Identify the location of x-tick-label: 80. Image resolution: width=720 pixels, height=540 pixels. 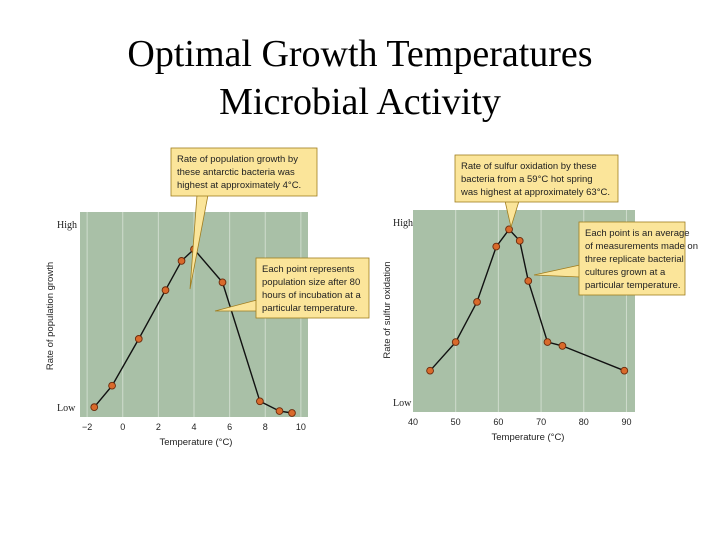
(584, 422).